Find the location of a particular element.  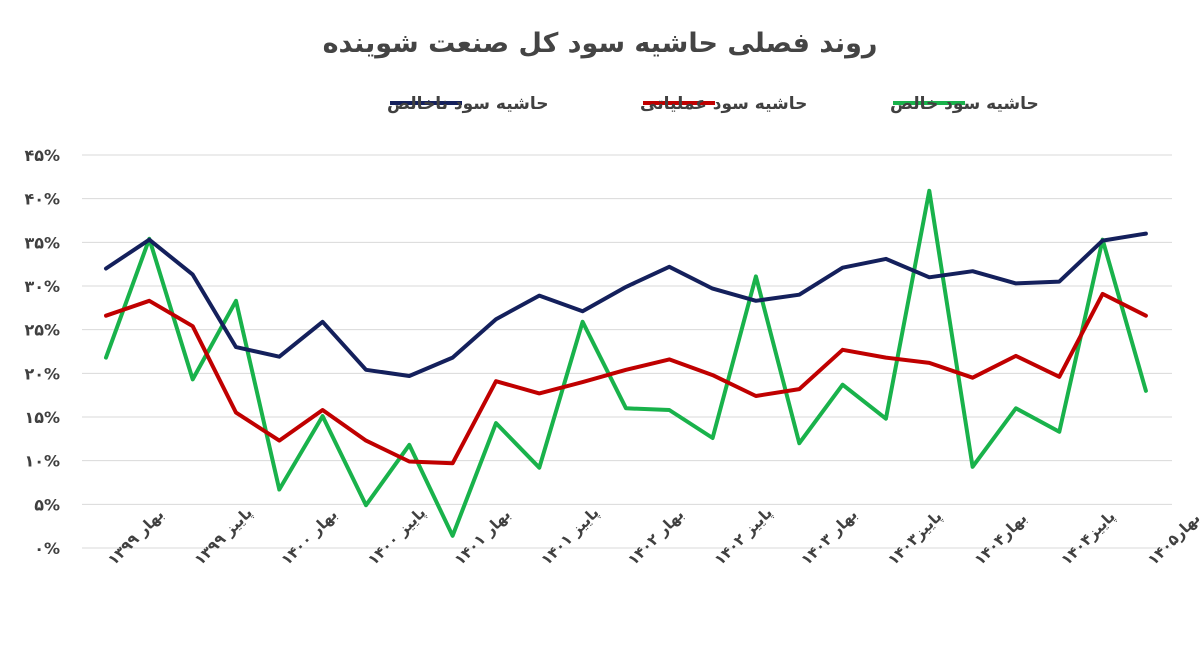

y-tick-label: ۵% is located at coordinates (47, 504).